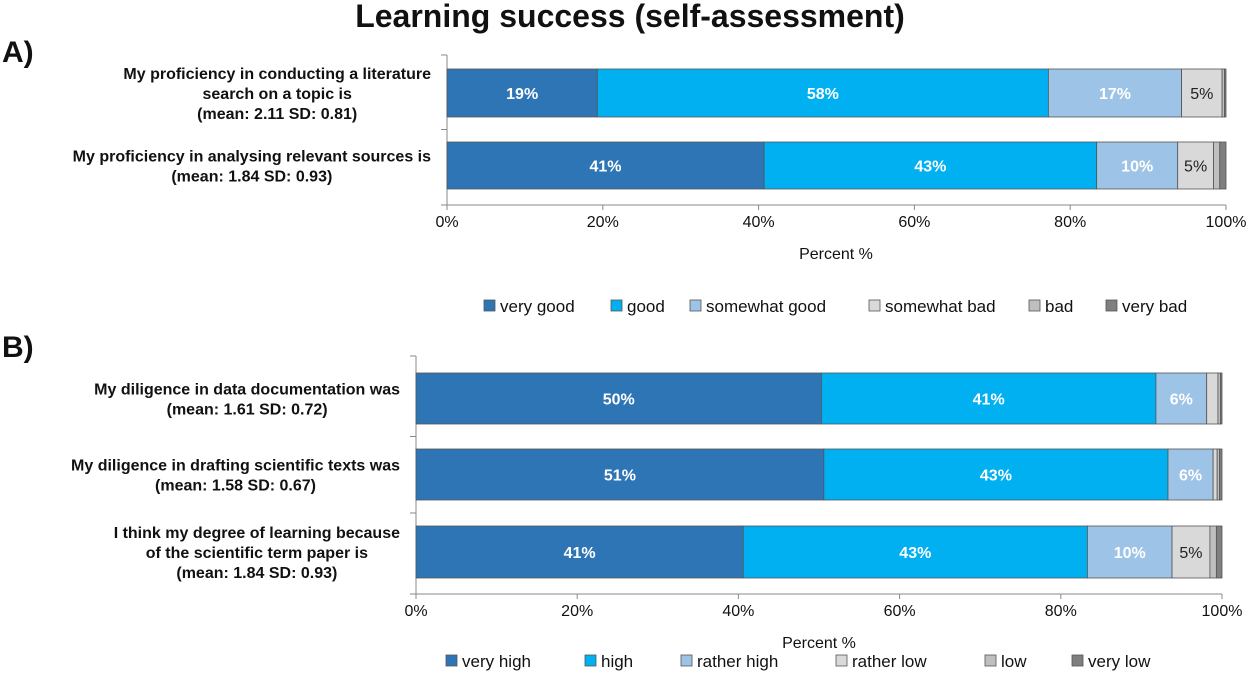  I want to click on category-label-line: My diligence in data documentation was, so click(247, 390).